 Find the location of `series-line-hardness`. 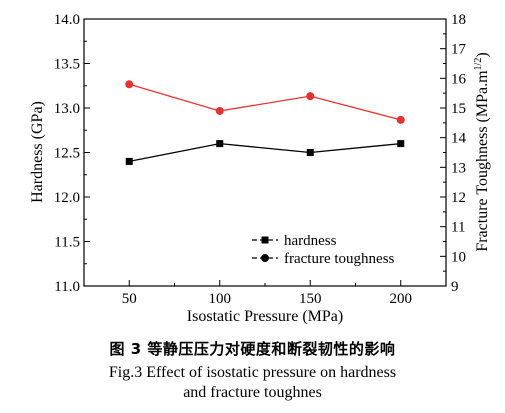

series-line-hardness is located at coordinates (265, 152).